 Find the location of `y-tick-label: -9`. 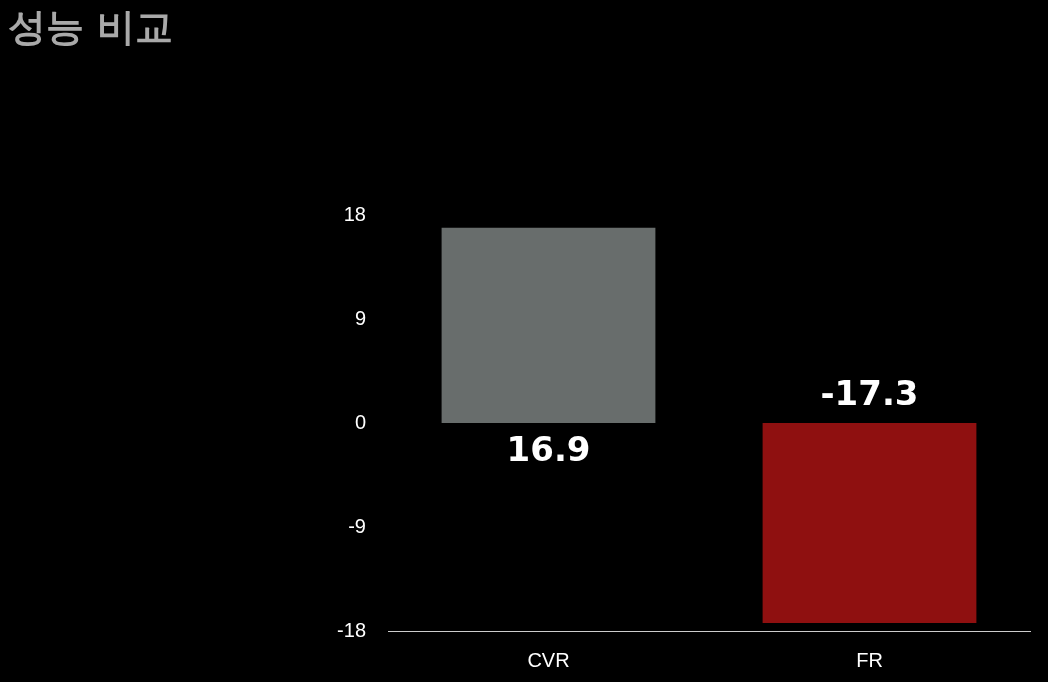

y-tick-label: -9 is located at coordinates (357, 525).